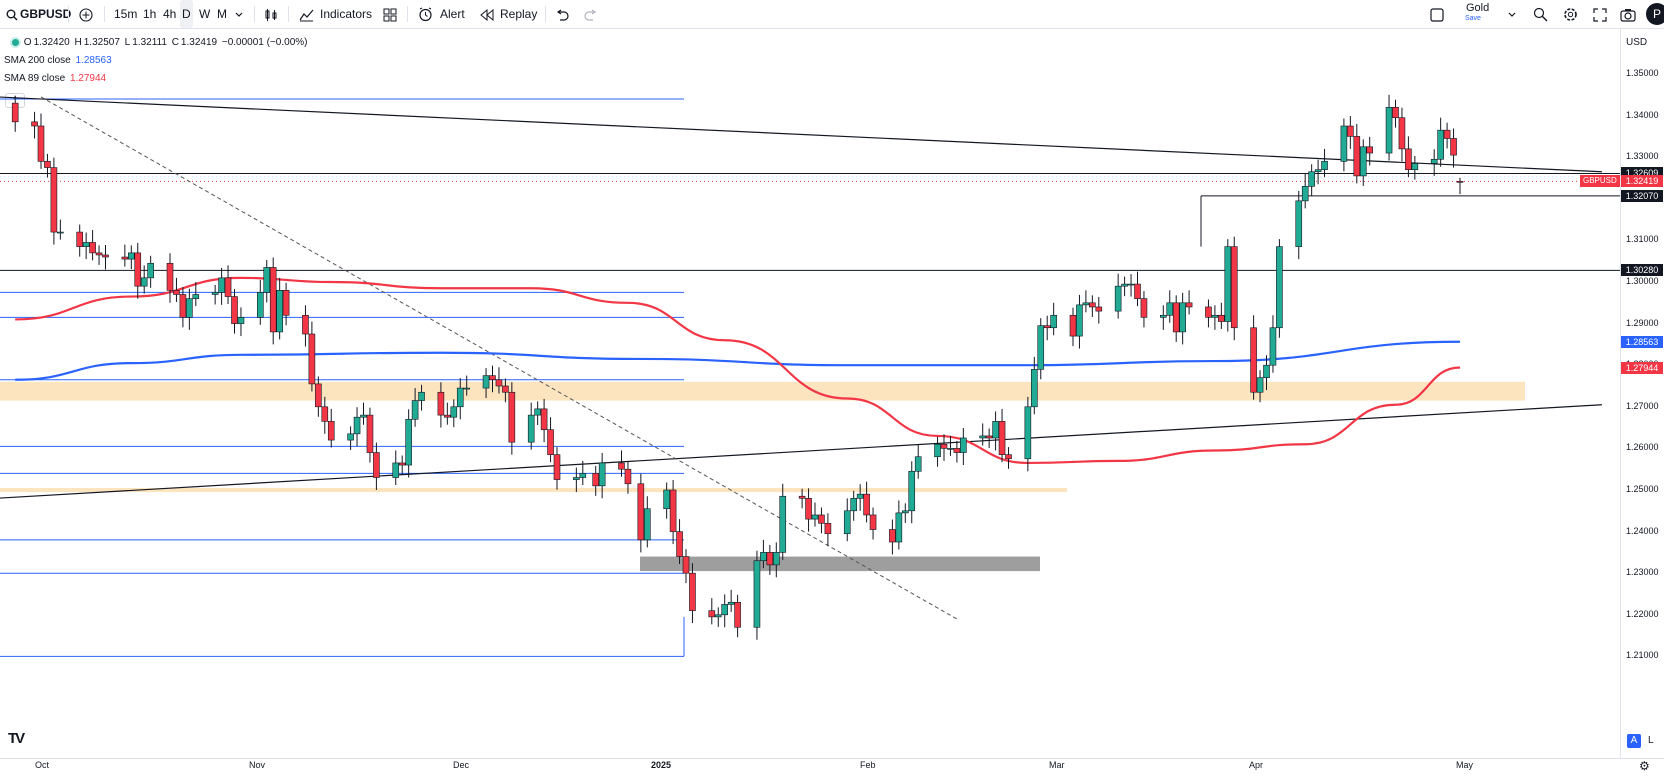 The height and width of the screenshot is (777, 1664). What do you see at coordinates (801, 451) in the screenshot?
I see `trend-line` at bounding box center [801, 451].